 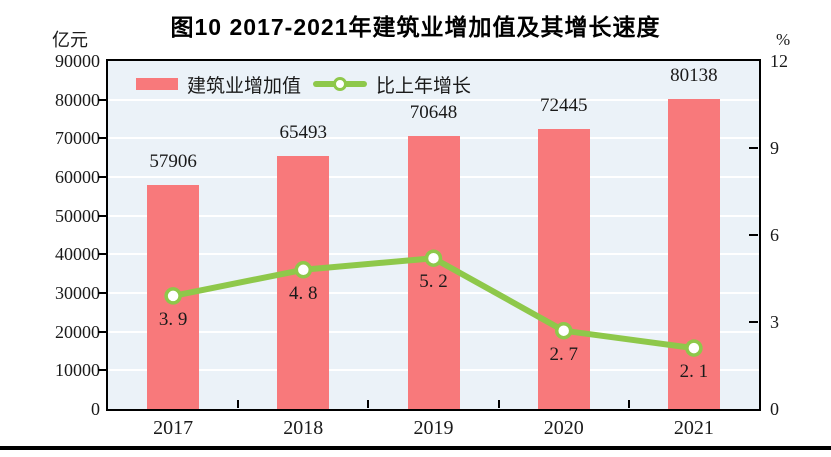 I want to click on left-axis-tick-label: 80000, so click(x=77, y=99).